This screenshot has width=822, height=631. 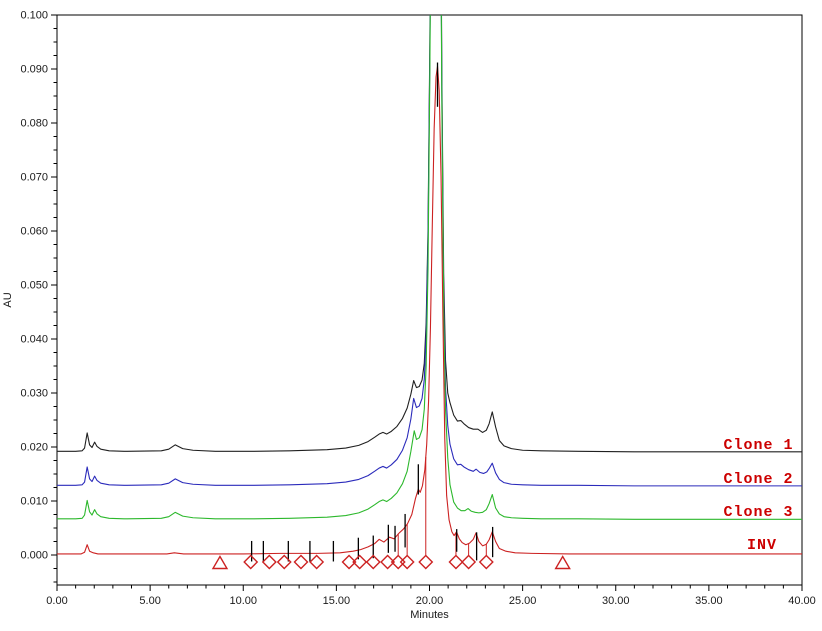 What do you see at coordinates (337, 601) in the screenshot?
I see `x-tick-label: 15.00` at bounding box center [337, 601].